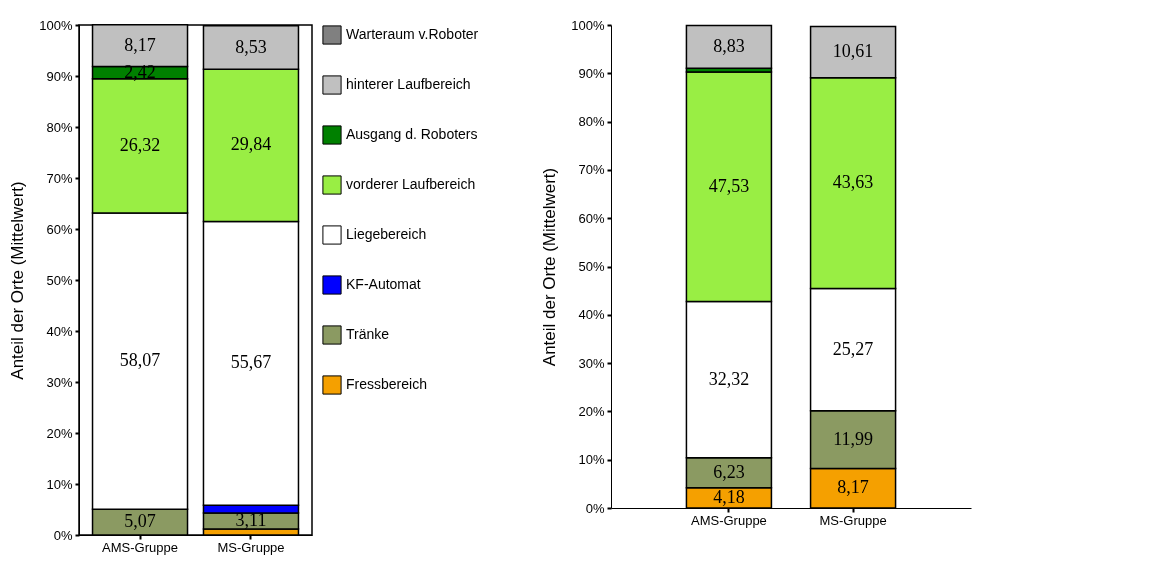 This screenshot has height=568, width=1161. Describe the element at coordinates (251, 519) in the screenshot. I see `data-label: 3,11` at that location.